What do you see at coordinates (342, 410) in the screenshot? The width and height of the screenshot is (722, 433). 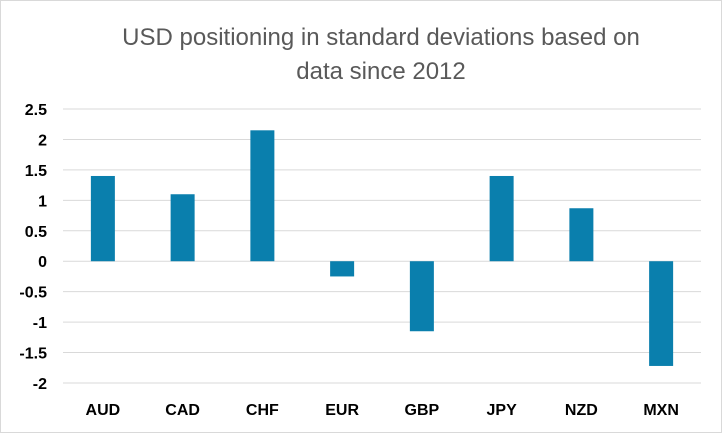 I see `x-tick-label: EUR` at bounding box center [342, 410].